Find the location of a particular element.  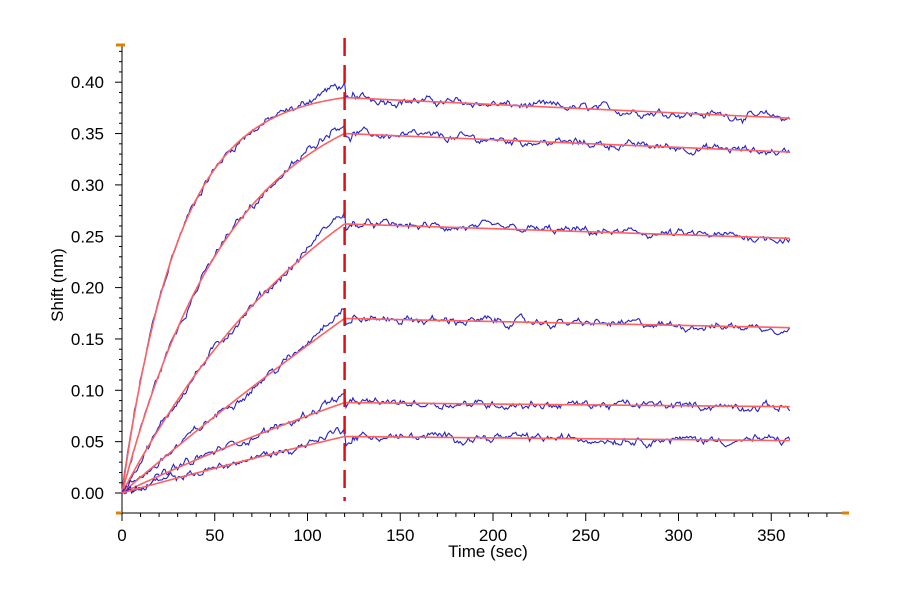

y-tick-label: 0.25 is located at coordinates (87, 236).